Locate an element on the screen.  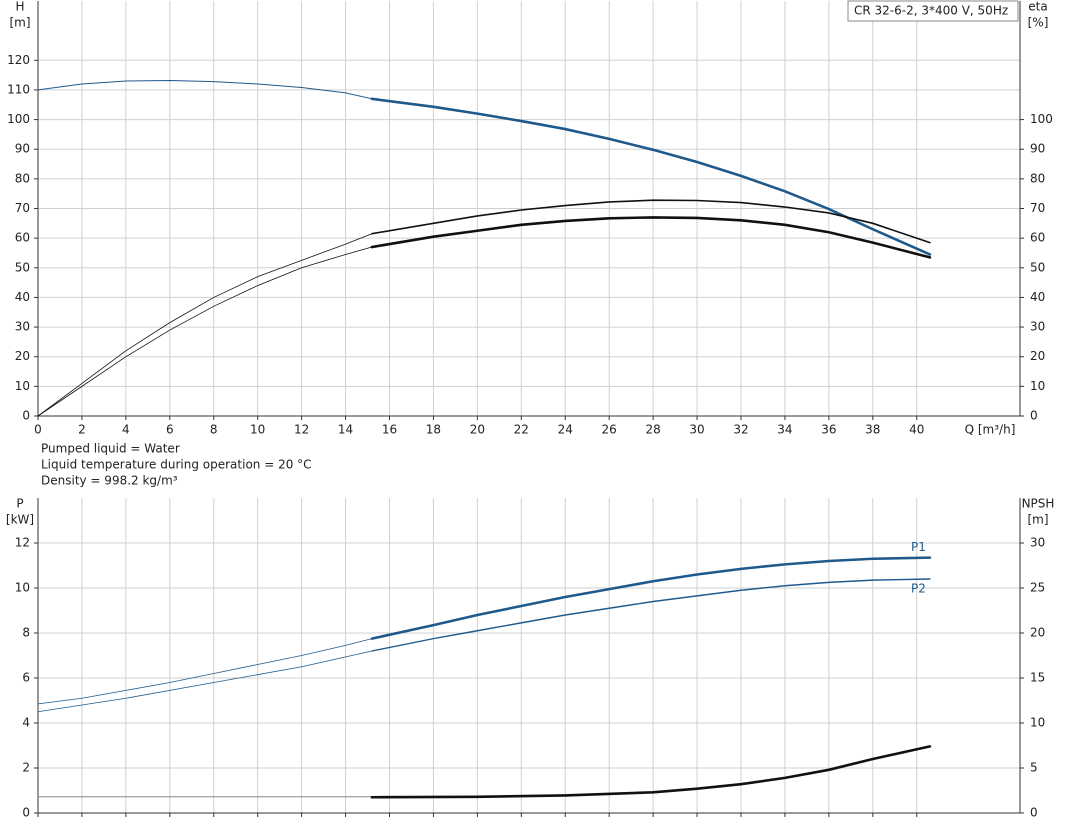
y2-axis-label: NPSH is located at coordinates (1038, 504).